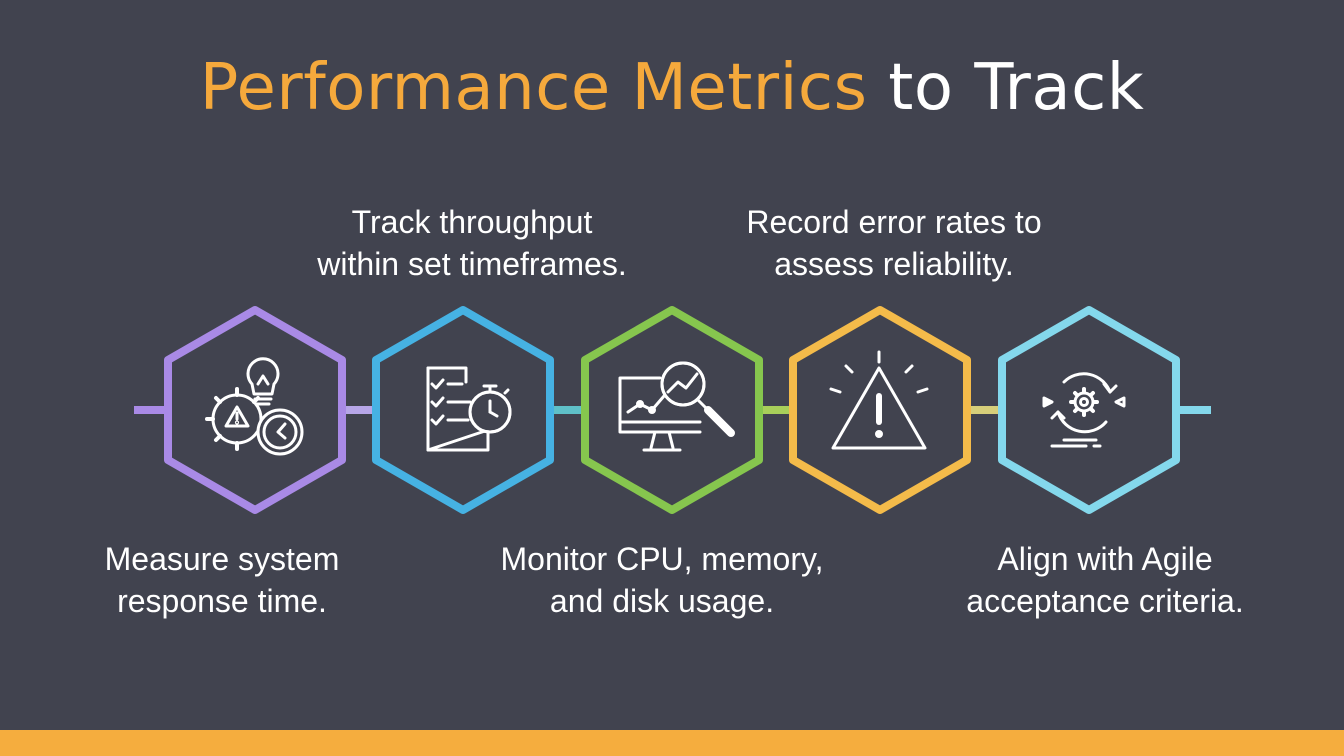 The height and width of the screenshot is (756, 1344). What do you see at coordinates (1105, 580) in the screenshot?
I see `caption-step-5: Align with Agile acceptance criteria.` at bounding box center [1105, 580].